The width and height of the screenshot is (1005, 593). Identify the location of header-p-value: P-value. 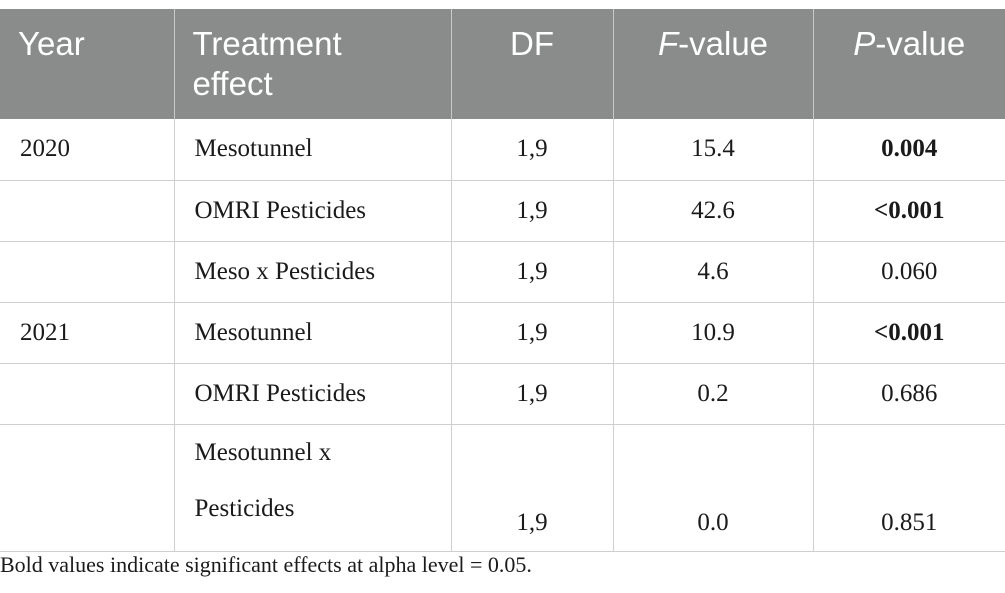
(909, 64).